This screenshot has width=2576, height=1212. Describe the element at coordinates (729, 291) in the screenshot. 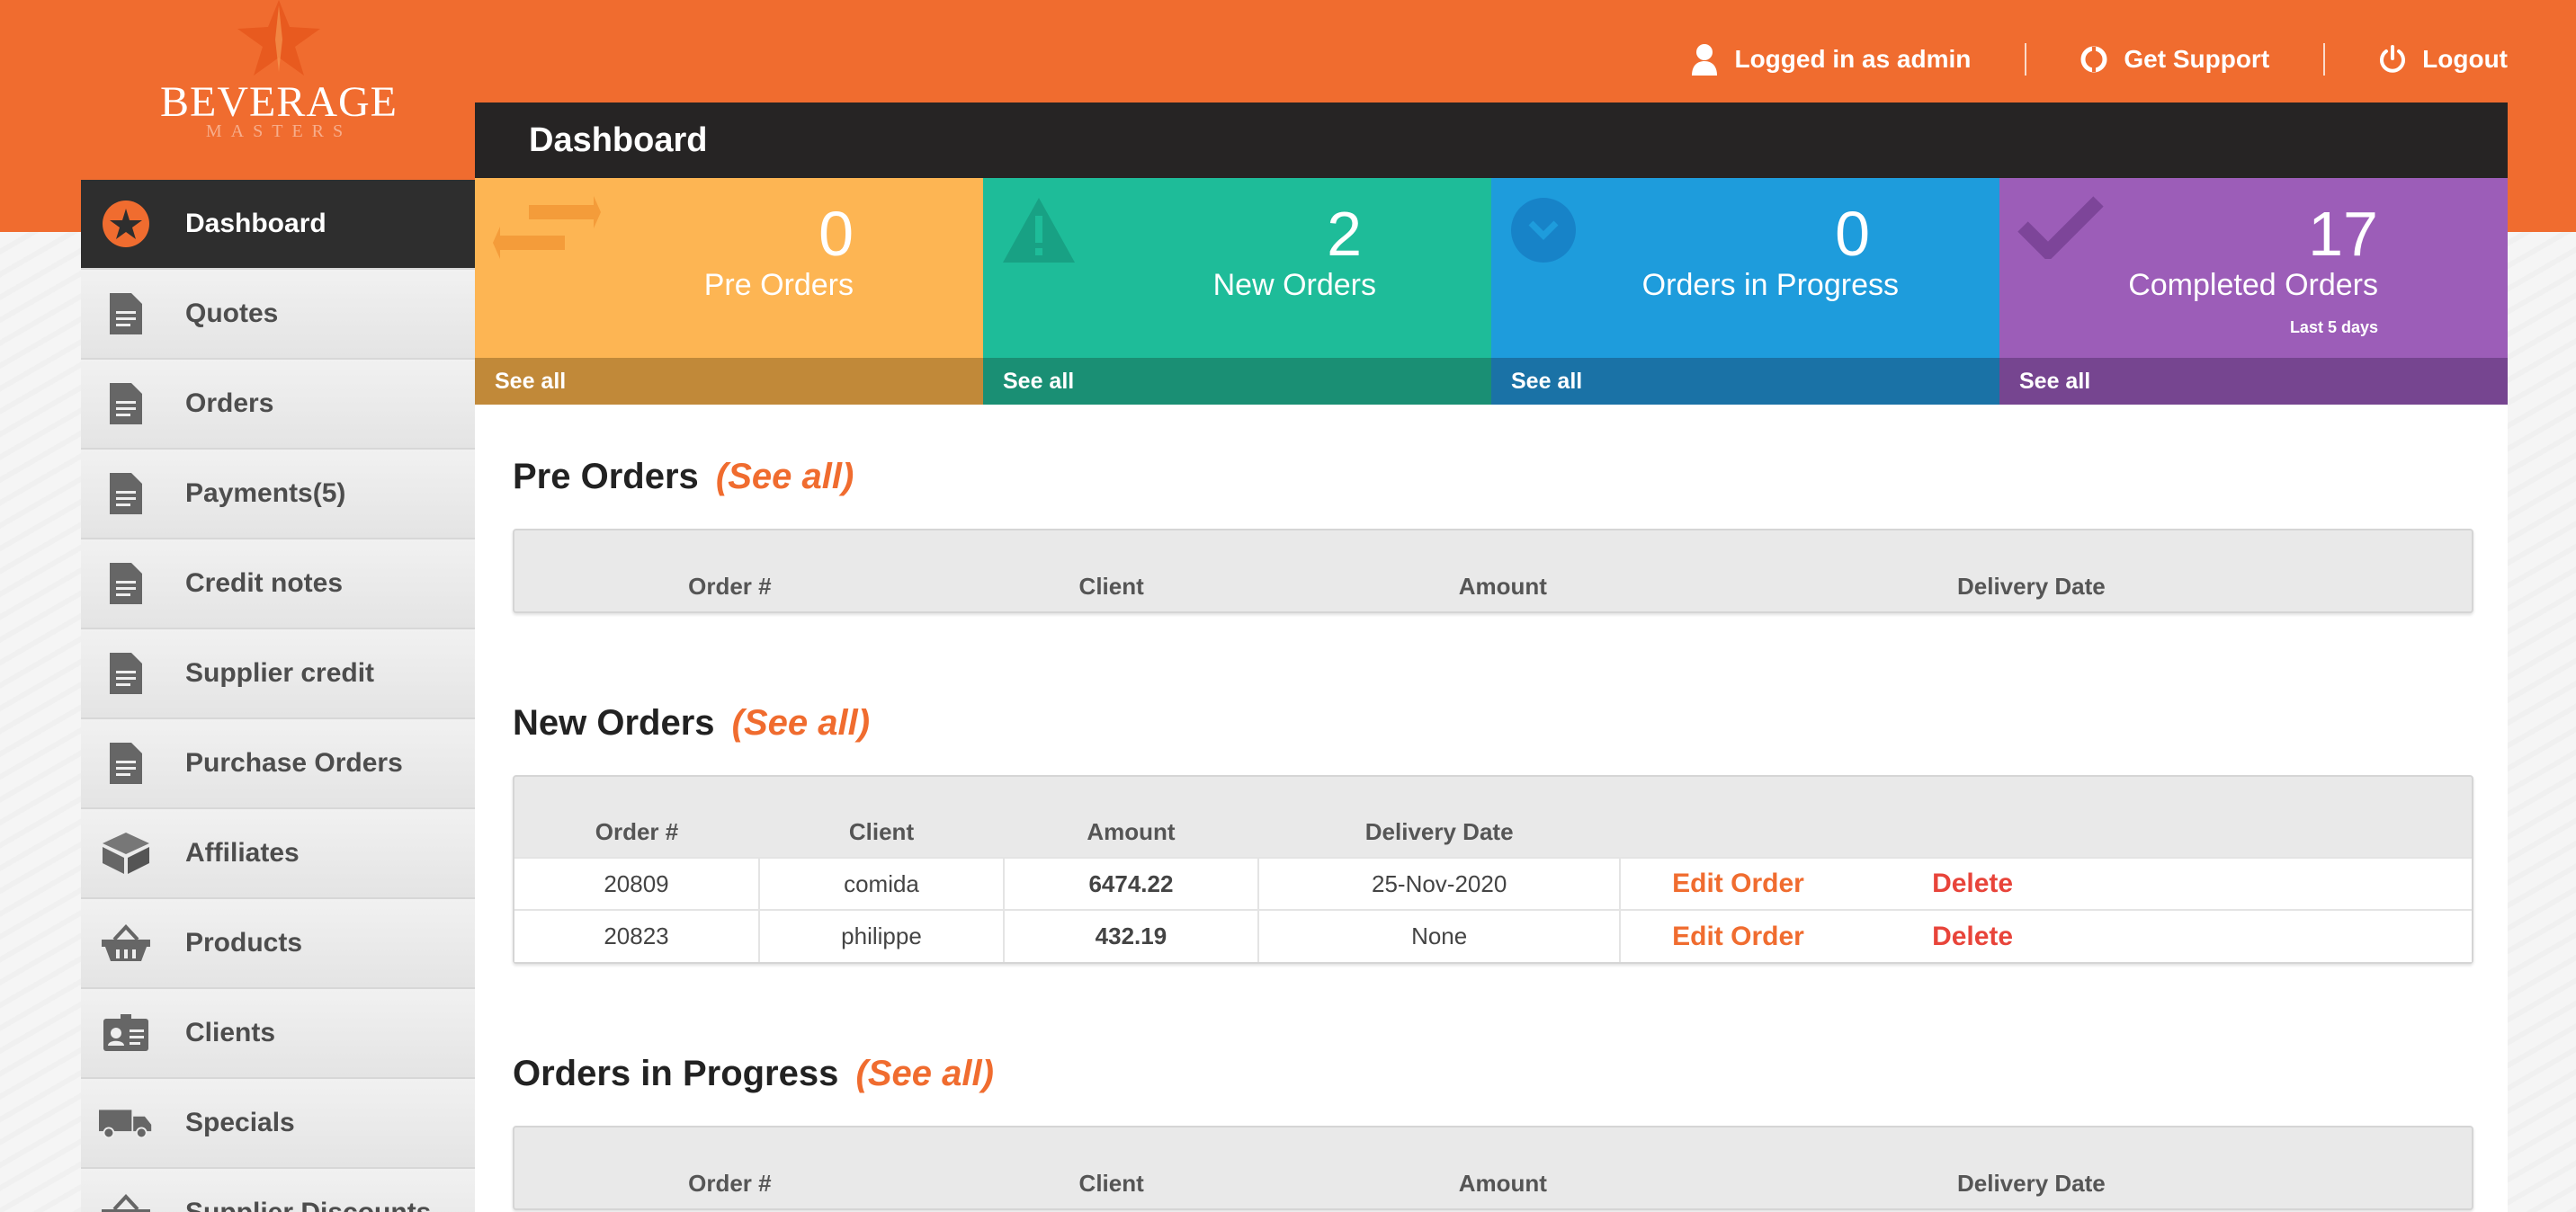

I see `tile-pre-orders: 0 Pre Orders See all` at that location.